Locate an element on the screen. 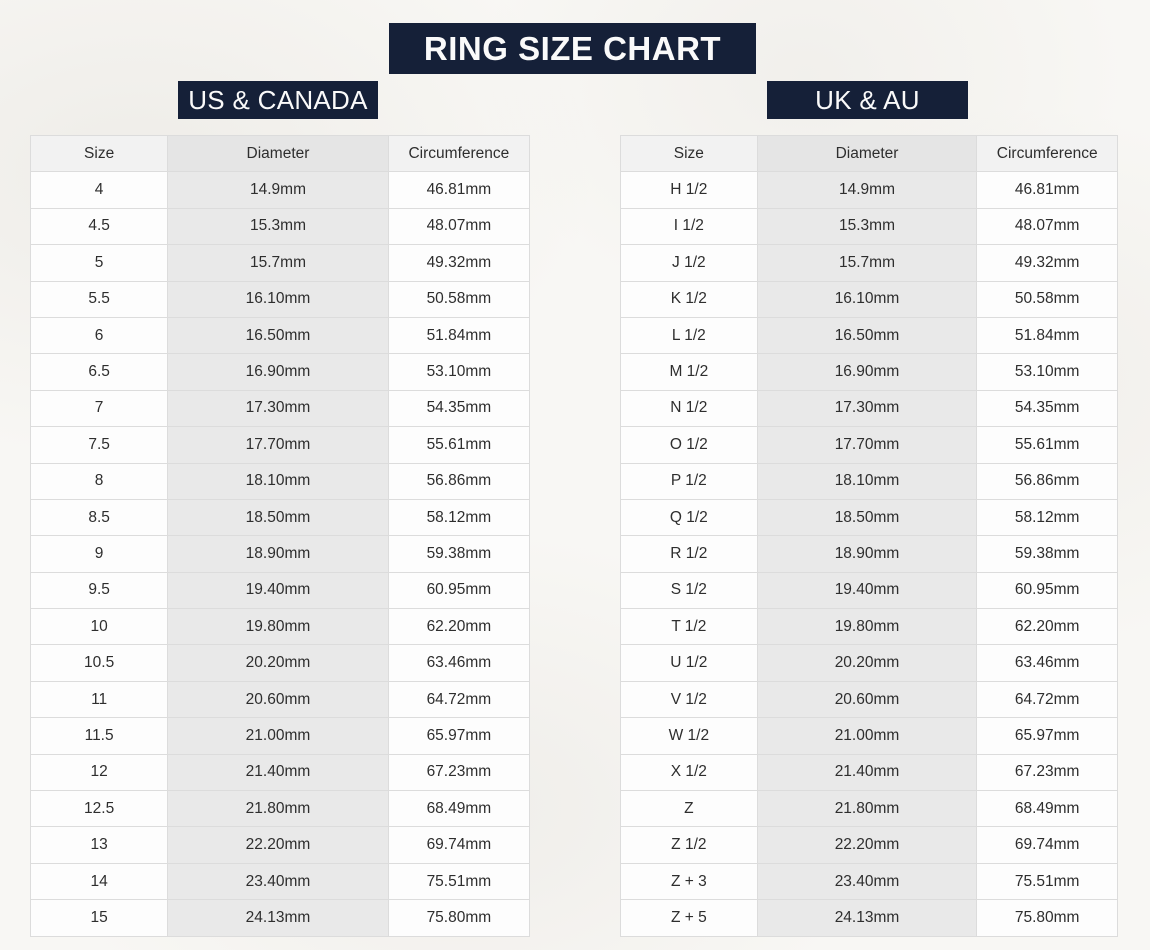 The width and height of the screenshot is (1150, 950). diameter-cell: 18.10mm is located at coordinates (278, 481).